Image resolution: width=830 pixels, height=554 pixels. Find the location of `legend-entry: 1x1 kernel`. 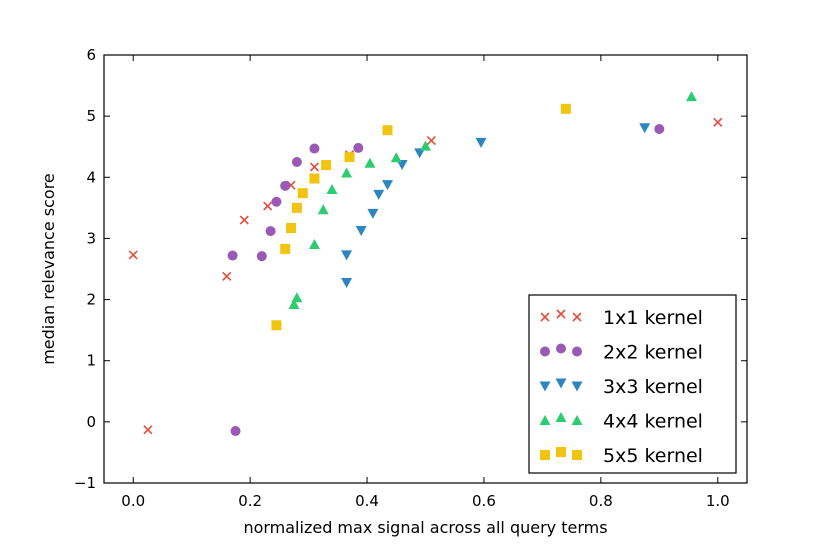

legend-entry: 1x1 kernel is located at coordinates (621, 318).